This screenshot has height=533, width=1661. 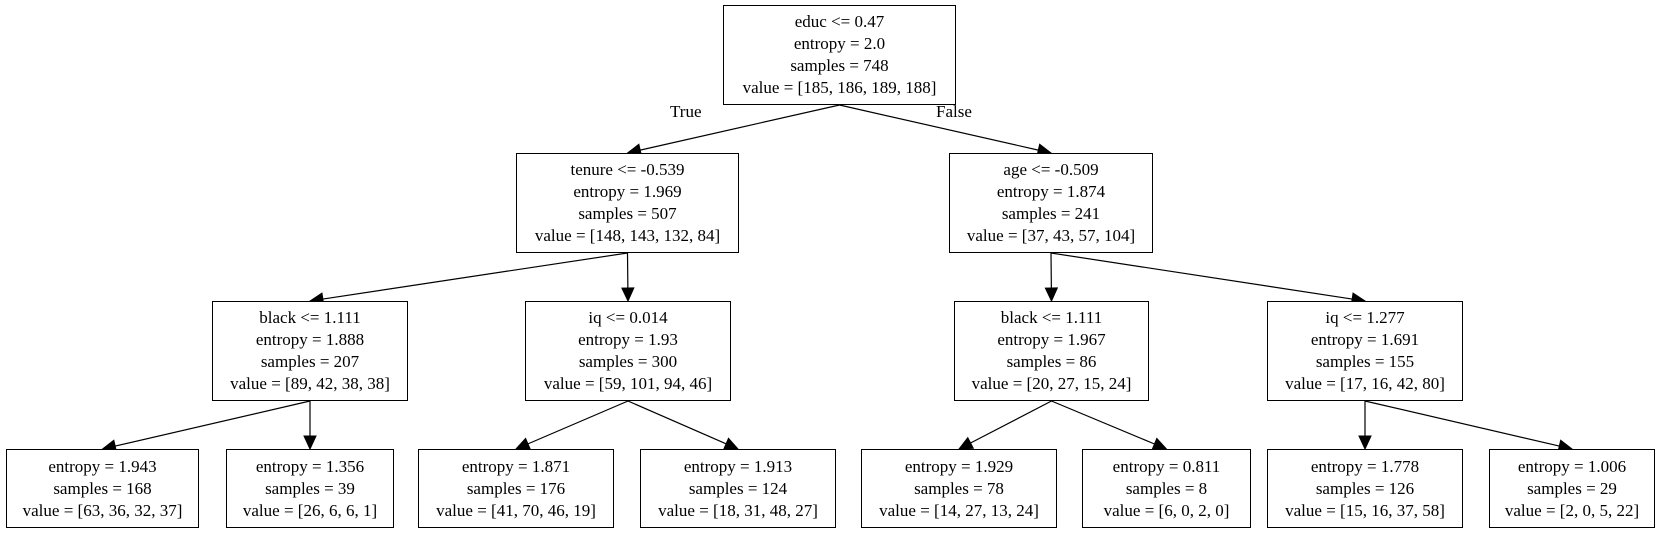 I want to click on node-line: samples = 126, so click(x=1365, y=488).